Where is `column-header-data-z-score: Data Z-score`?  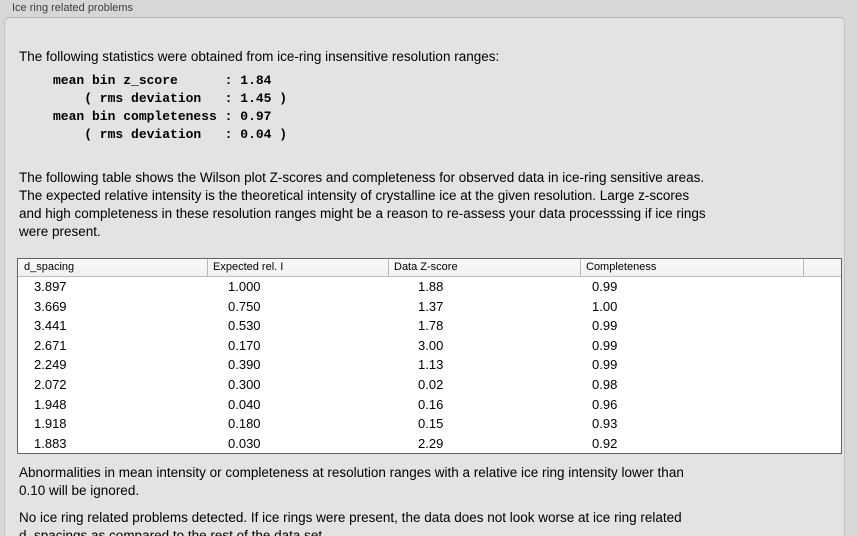
column-header-data-z-score: Data Z-score is located at coordinates (484, 267).